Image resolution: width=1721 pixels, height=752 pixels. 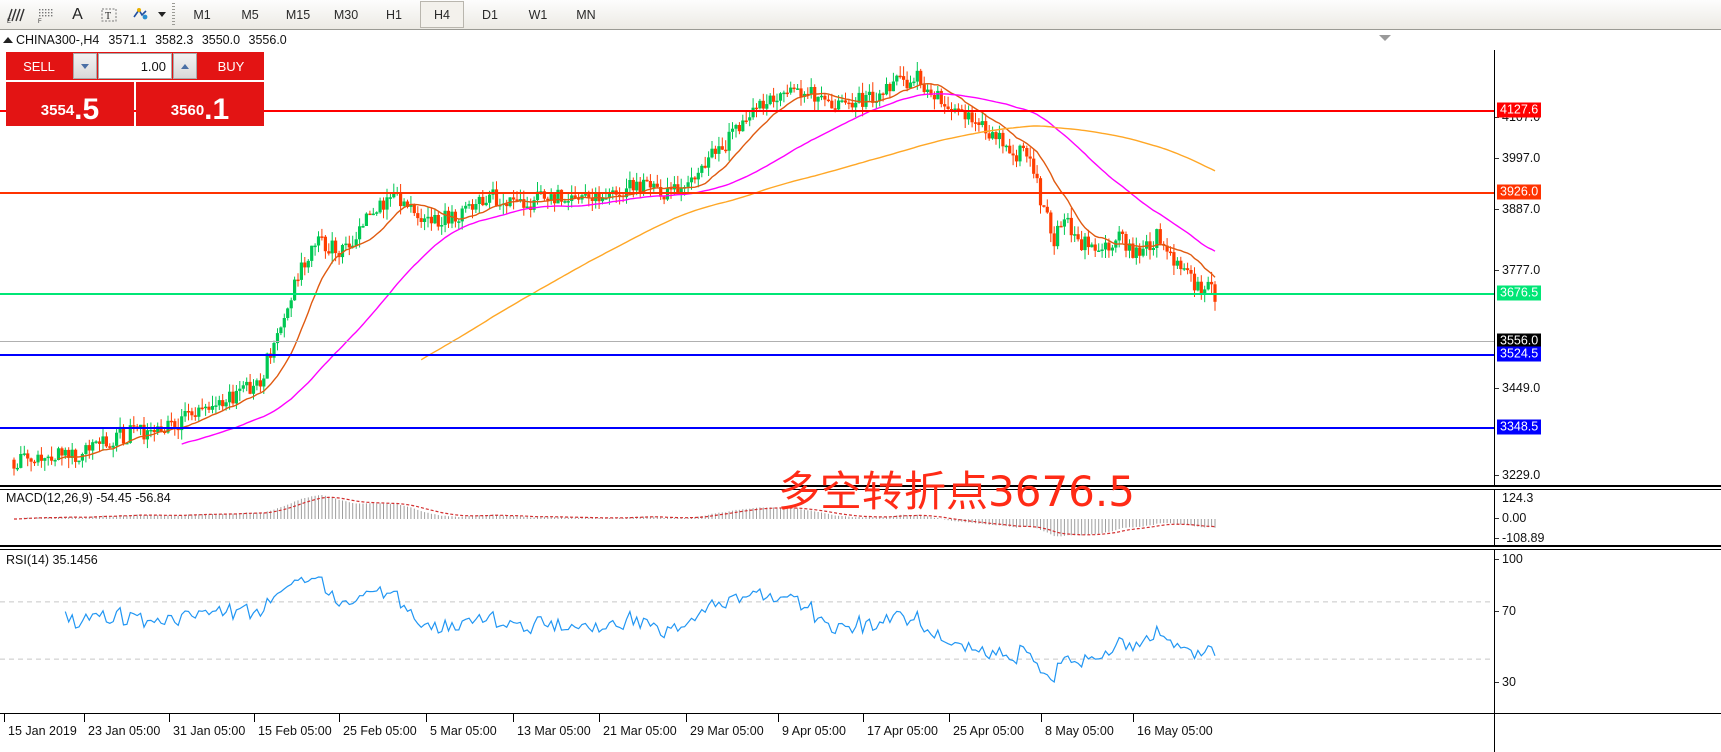 I want to click on macd-tick-label: 0.00, so click(x=1514, y=518).